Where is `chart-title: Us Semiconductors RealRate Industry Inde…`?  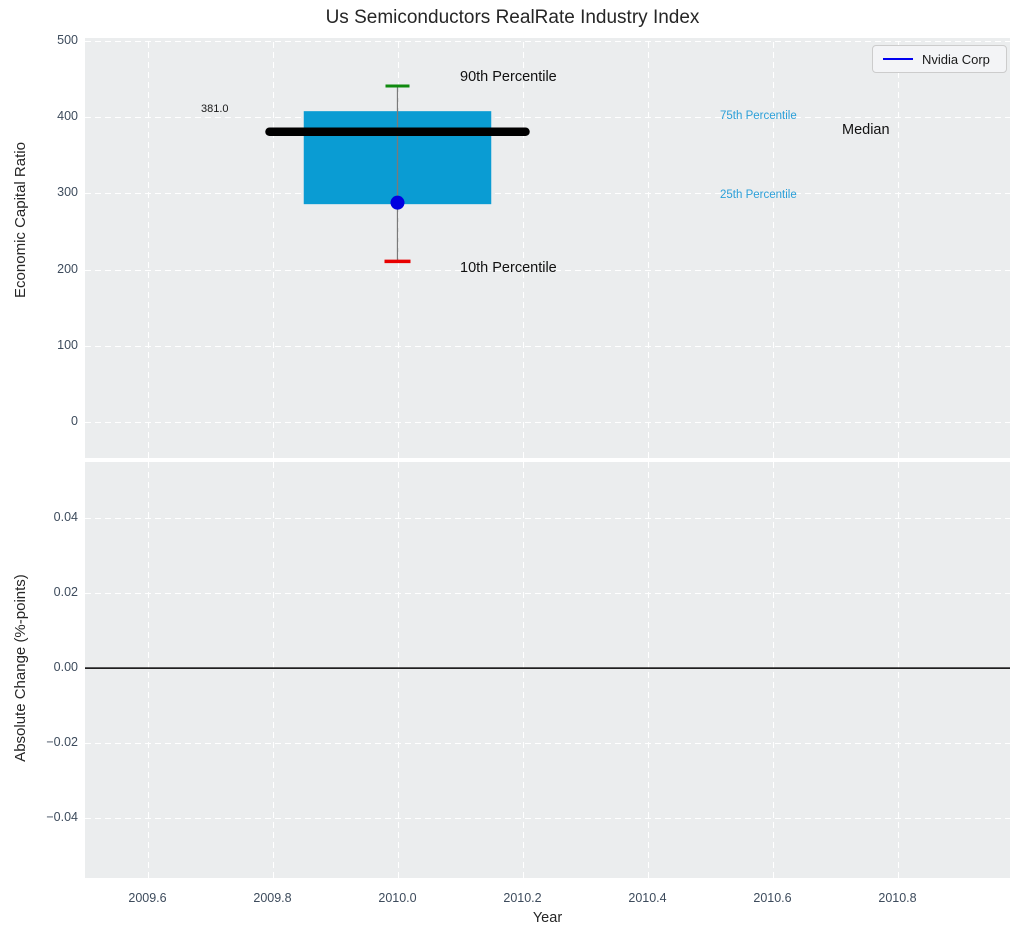
chart-title: Us Semiconductors RealRate Industry Inde… is located at coordinates (512, 17).